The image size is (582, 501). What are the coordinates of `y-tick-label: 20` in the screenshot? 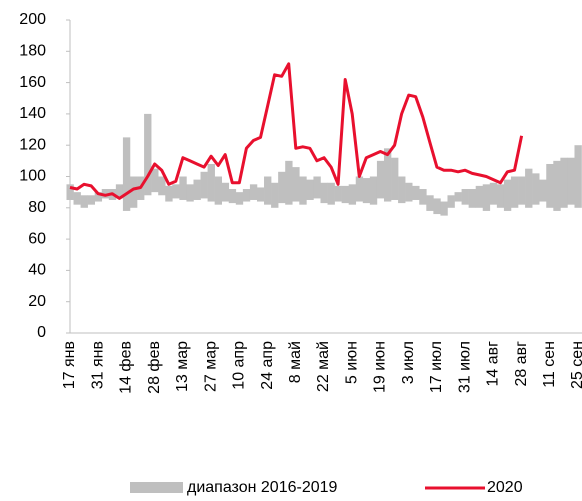 It's located at (37, 301).